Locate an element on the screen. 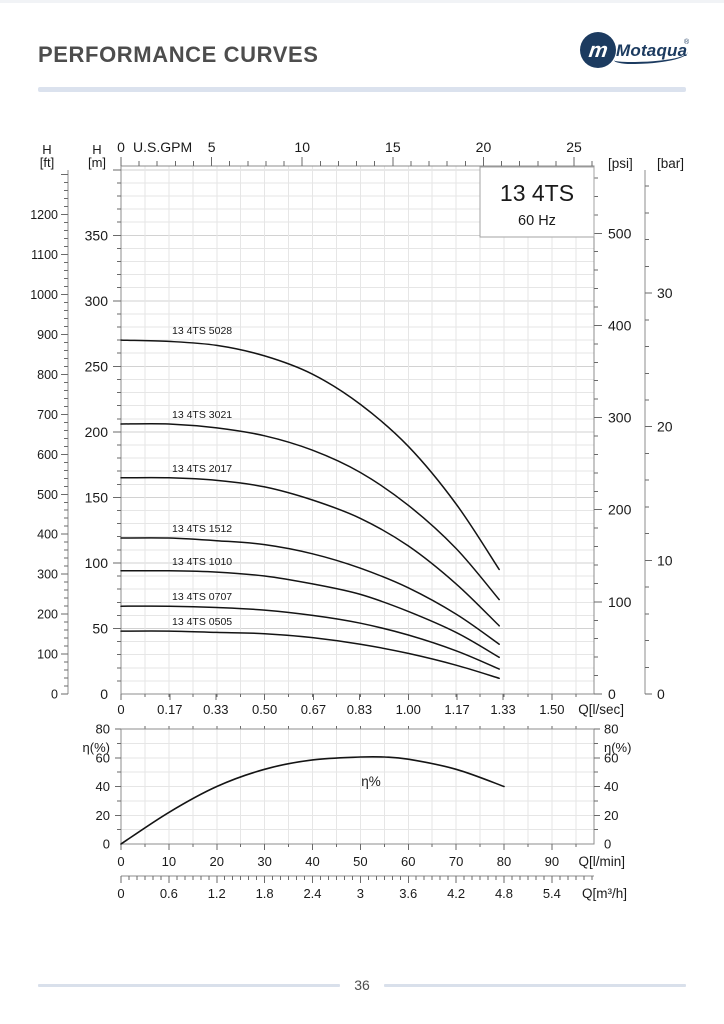 The width and height of the screenshot is (724, 1024). tick-label: 70 is located at coordinates (456, 861).